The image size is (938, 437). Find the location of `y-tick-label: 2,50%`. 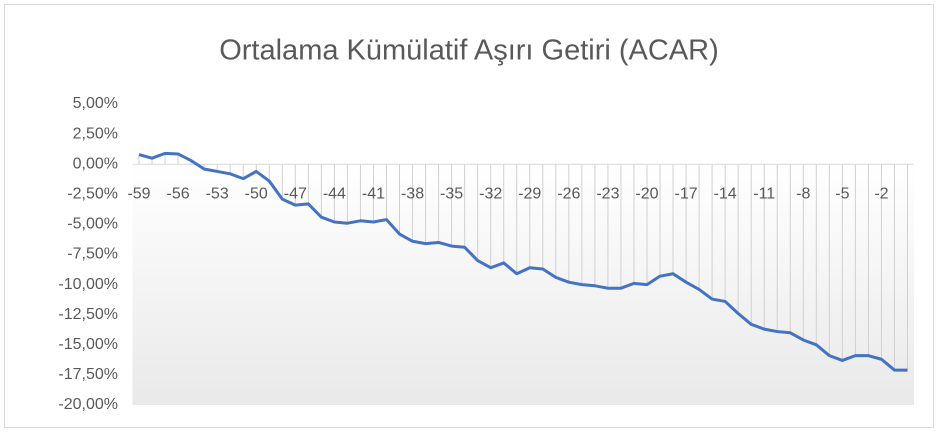

y-tick-label: 2,50% is located at coordinates (95, 133).